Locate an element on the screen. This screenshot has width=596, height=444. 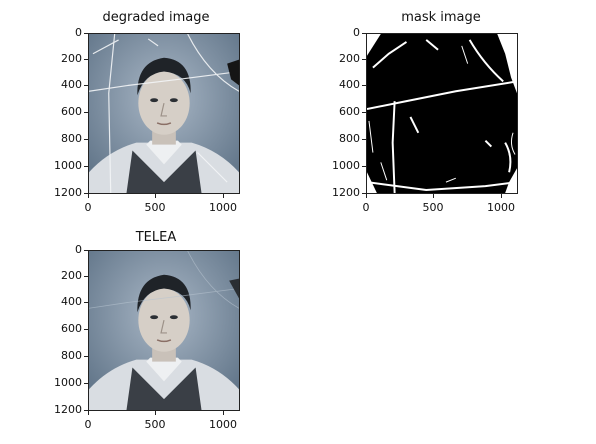
mask-image is located at coordinates (442, 113).